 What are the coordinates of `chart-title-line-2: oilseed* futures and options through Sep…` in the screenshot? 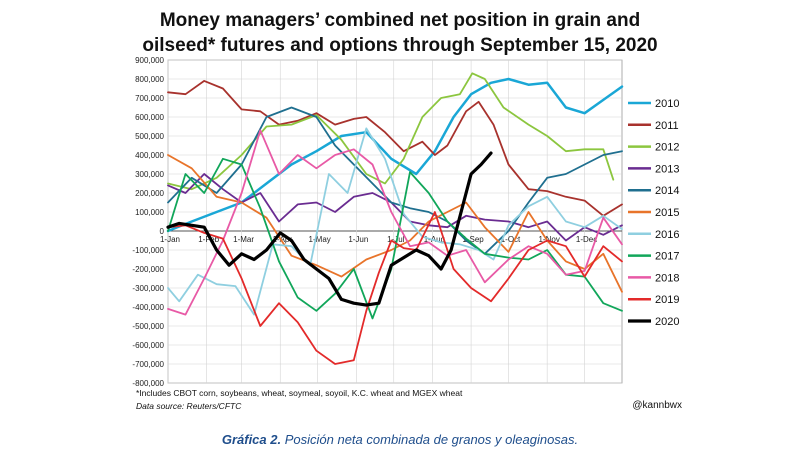 It's located at (399, 45).